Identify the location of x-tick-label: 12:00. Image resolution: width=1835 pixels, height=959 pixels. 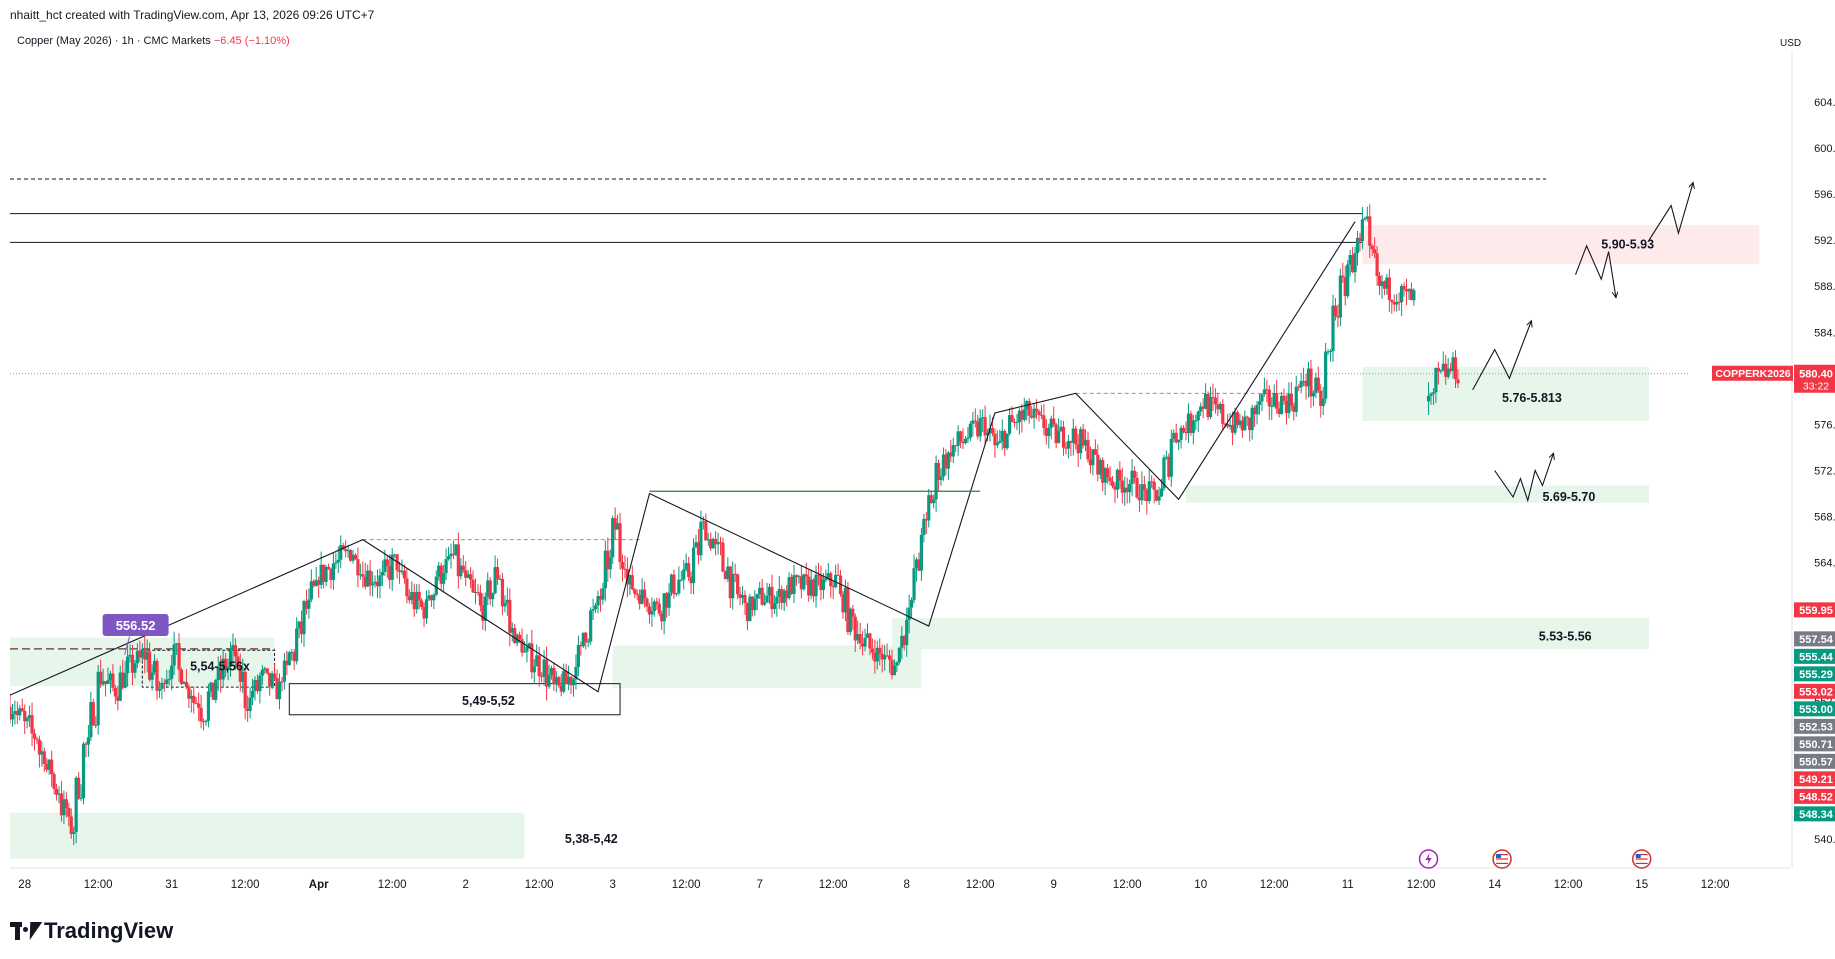
(539, 885).